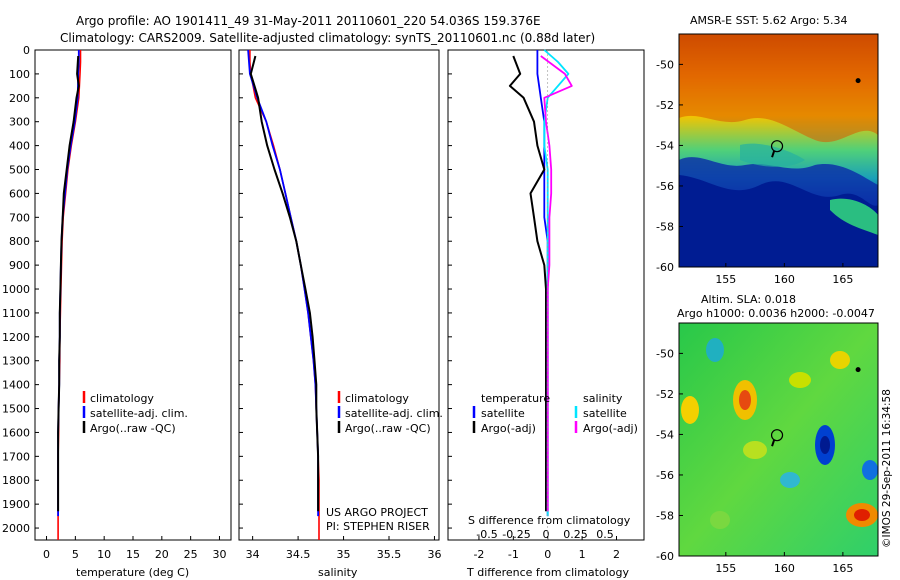 The width and height of the screenshot is (900, 580). What do you see at coordinates (776, 313) in the screenshot?
I see `sla-map-subtitle: Argo h1000: 0.0036 h2000: -0.0047` at bounding box center [776, 313].